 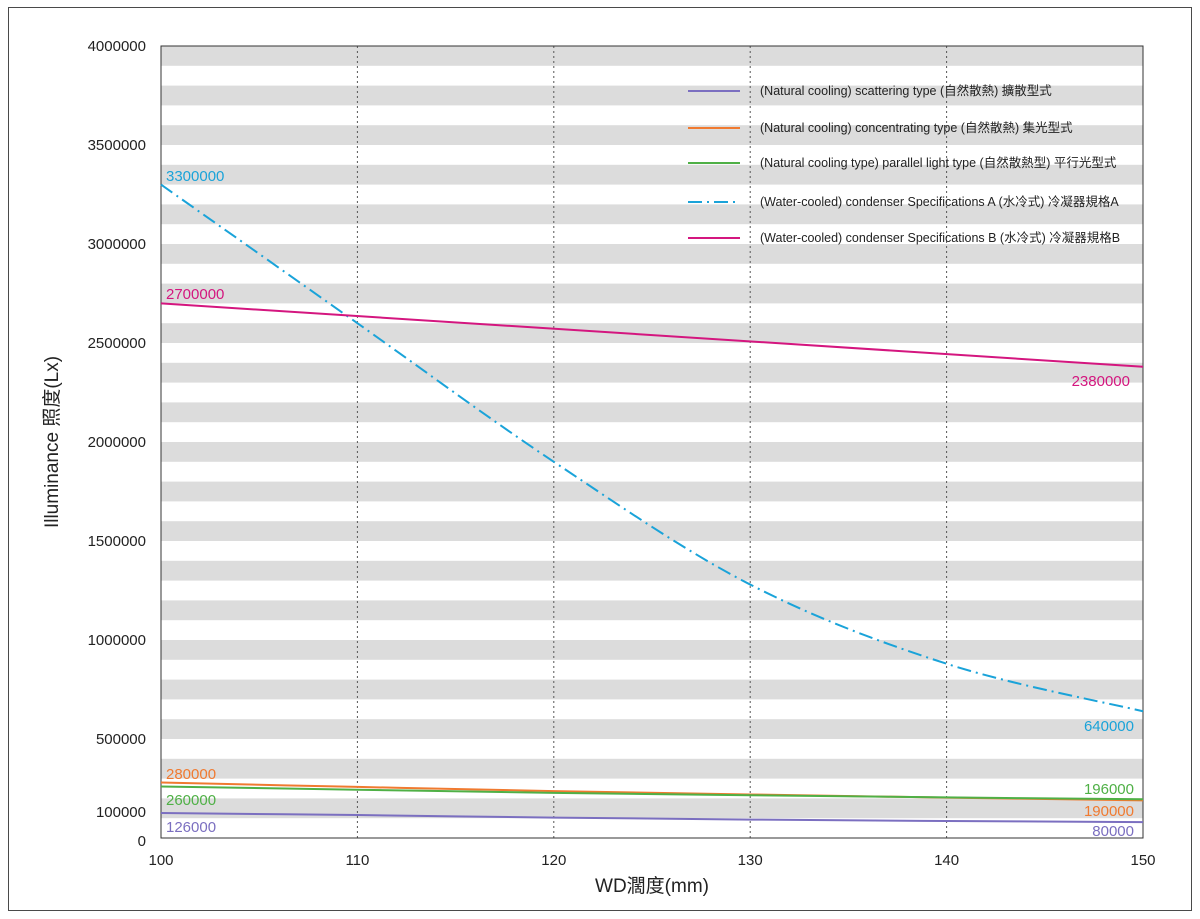 I want to click on y-tick-label: 100000, so click(x=121, y=812).